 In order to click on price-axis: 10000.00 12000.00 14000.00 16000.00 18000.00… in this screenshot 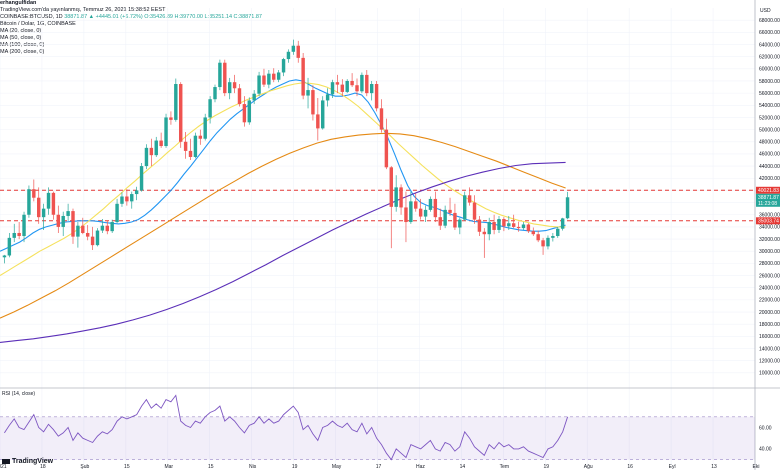, I will do `click(769, 235)`.